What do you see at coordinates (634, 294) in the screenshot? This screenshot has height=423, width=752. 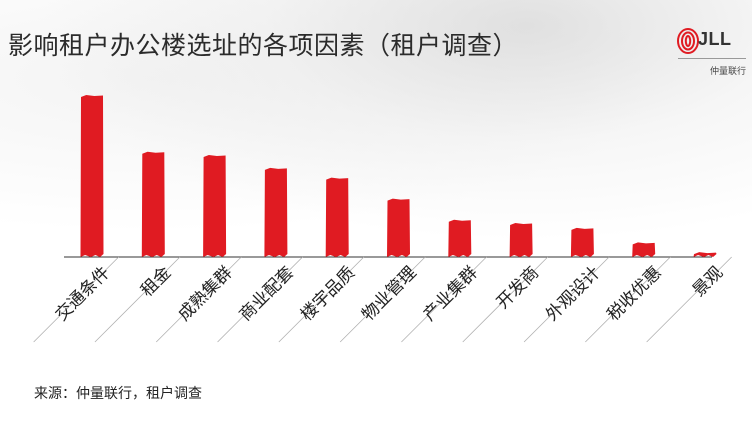 I see `category-label-9: 税收优惠` at bounding box center [634, 294].